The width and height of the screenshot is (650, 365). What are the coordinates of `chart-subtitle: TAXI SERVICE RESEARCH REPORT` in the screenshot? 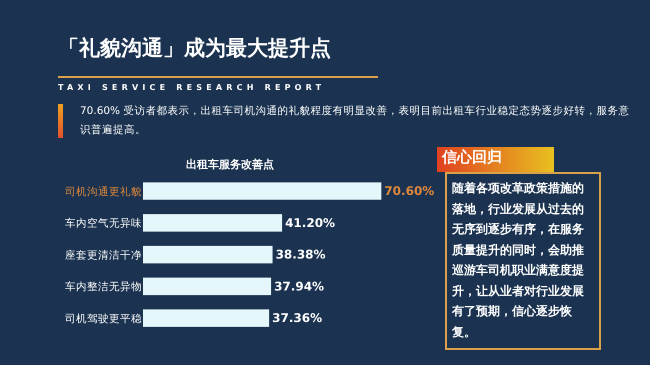 It's located at (192, 87).